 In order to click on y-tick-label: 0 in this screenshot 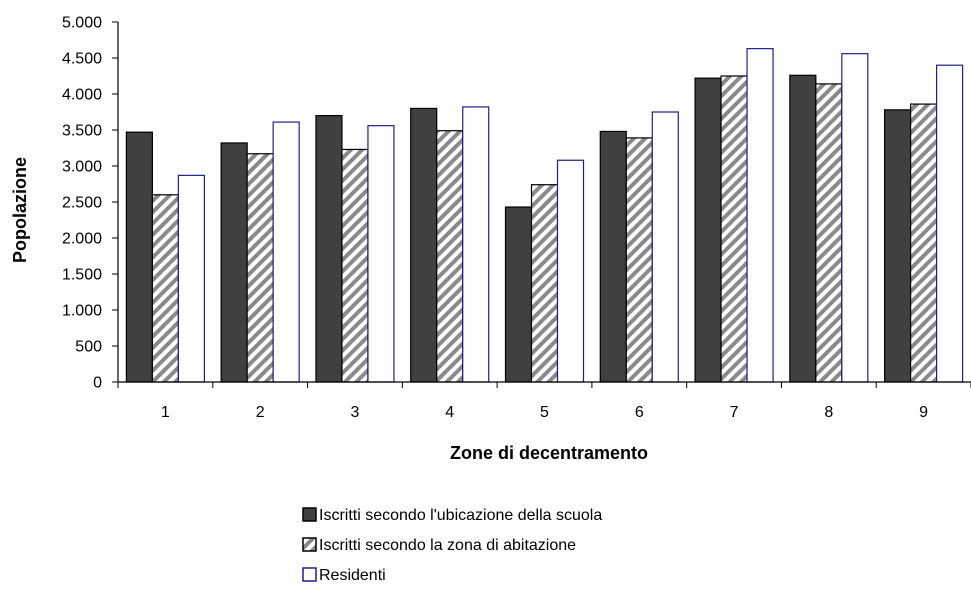, I will do `click(97, 383)`.